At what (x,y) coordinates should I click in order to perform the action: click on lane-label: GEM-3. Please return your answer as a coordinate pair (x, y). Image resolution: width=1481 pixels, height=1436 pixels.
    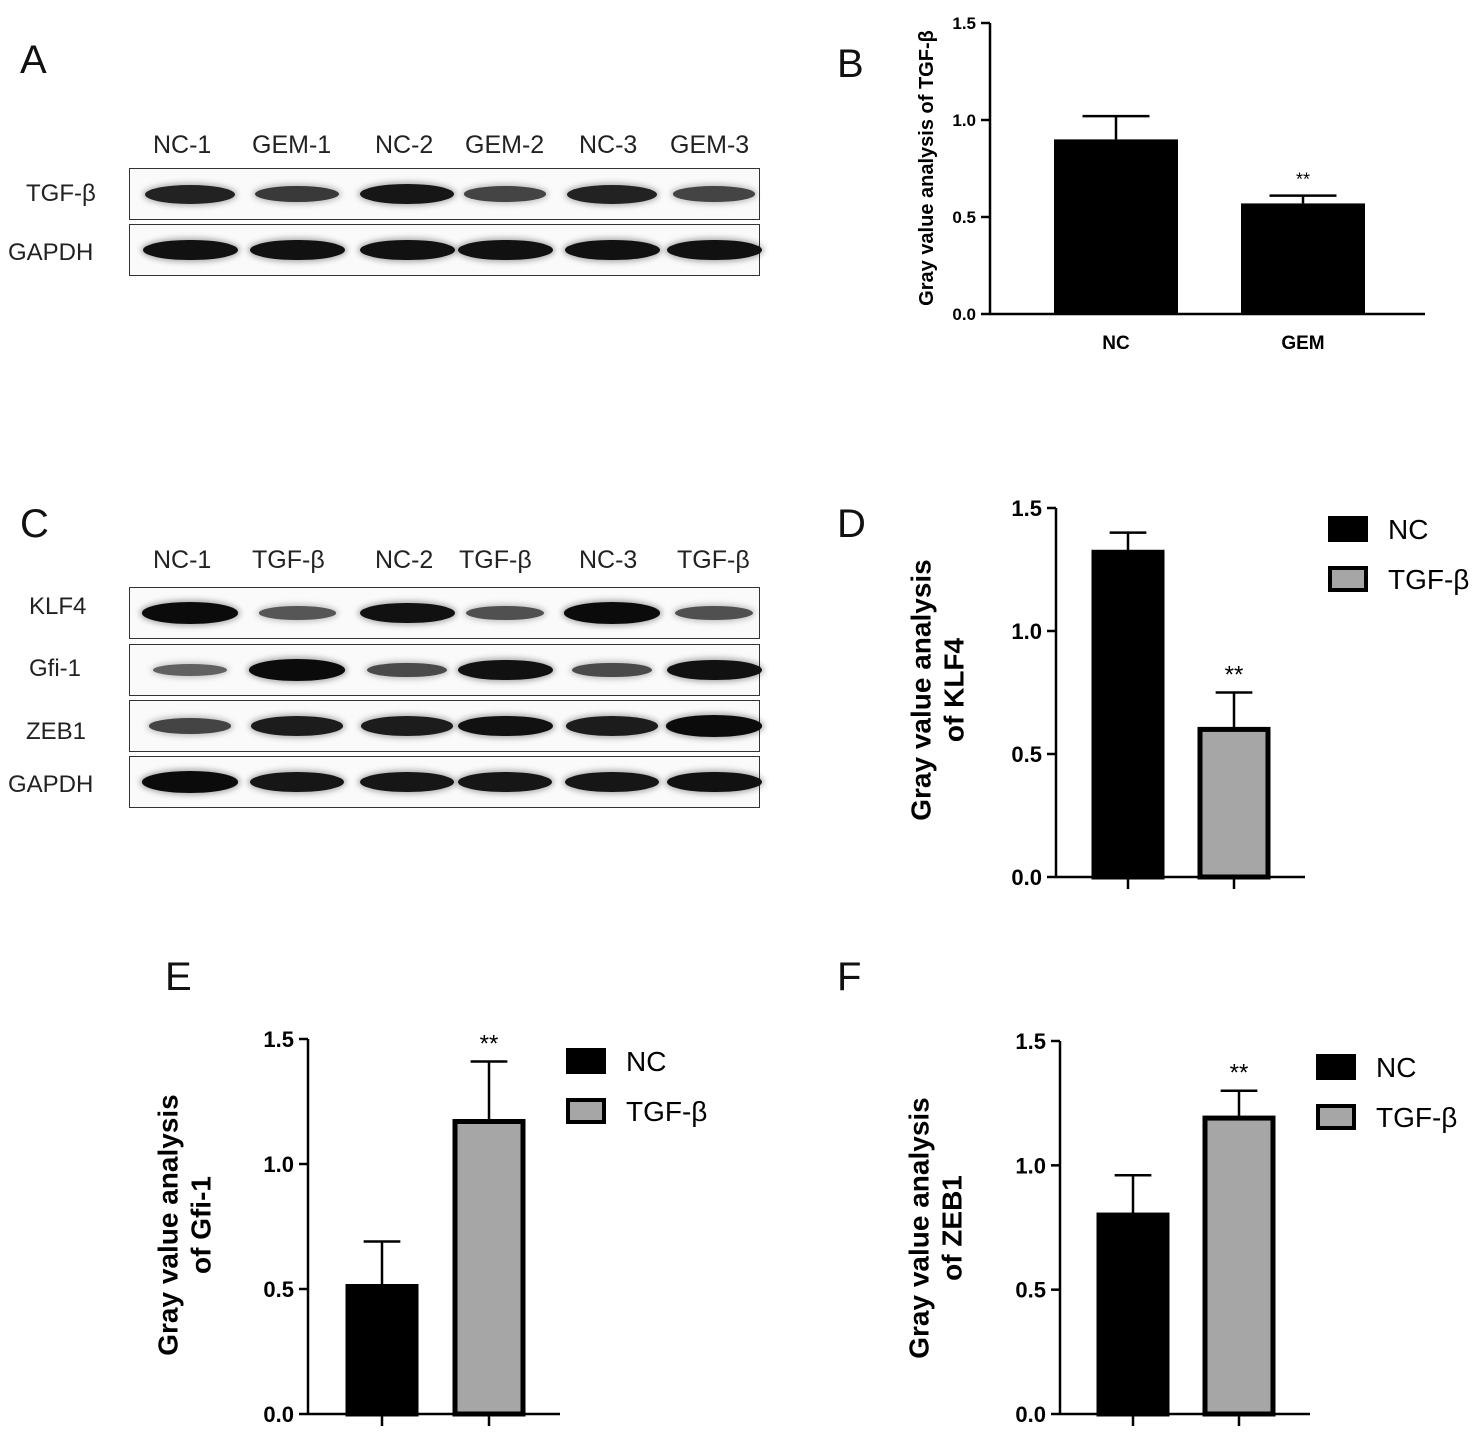
    Looking at the image, I should click on (710, 145).